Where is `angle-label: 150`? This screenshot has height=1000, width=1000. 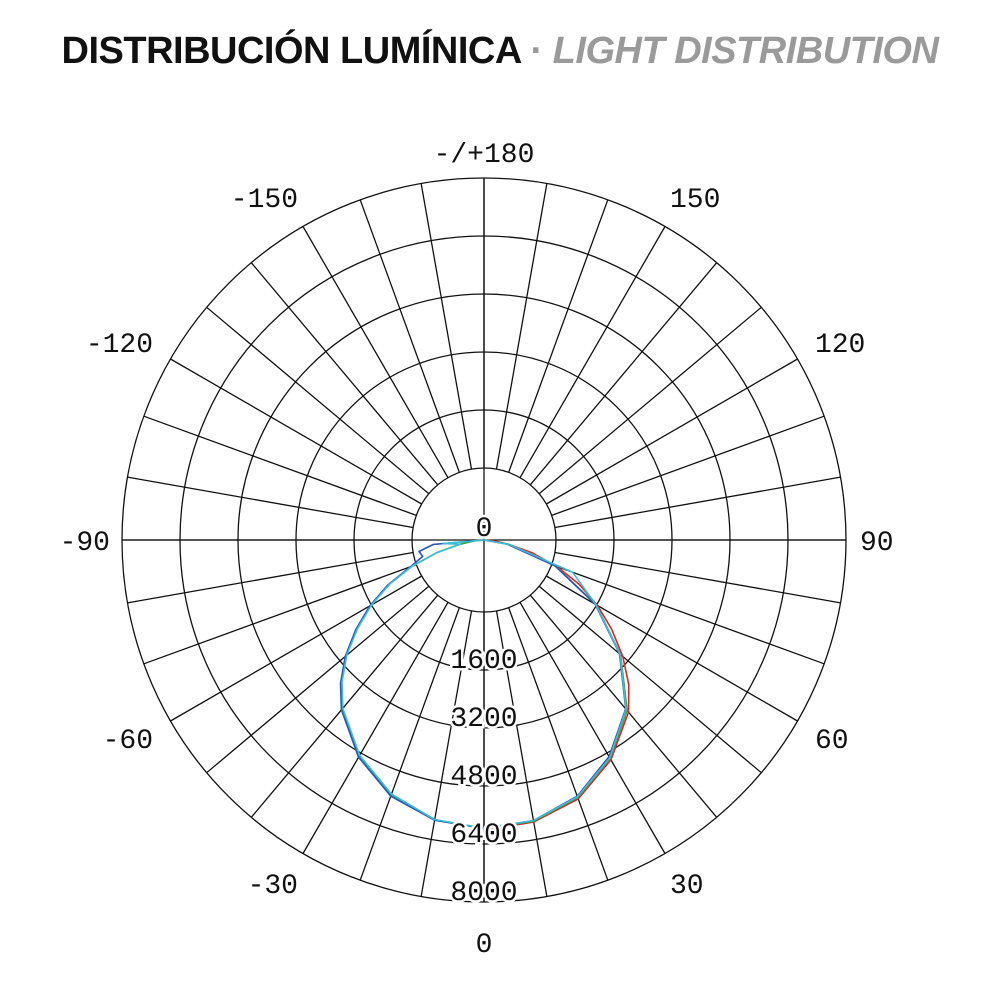 angle-label: 150 is located at coordinates (695, 200).